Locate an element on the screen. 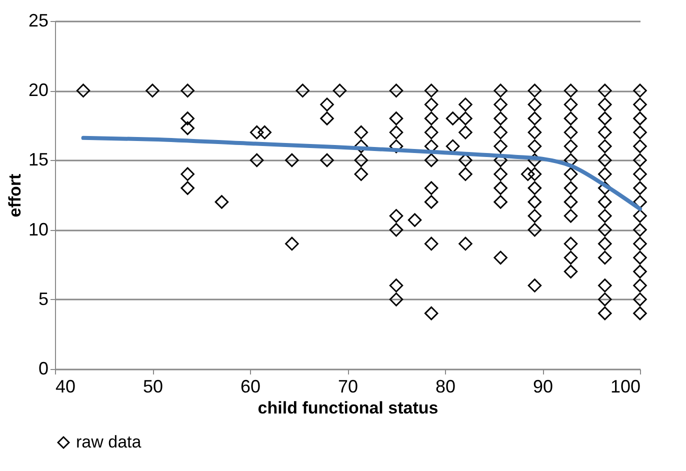 The height and width of the screenshot is (471, 686). y-tick-label: 5 is located at coordinates (43, 298).